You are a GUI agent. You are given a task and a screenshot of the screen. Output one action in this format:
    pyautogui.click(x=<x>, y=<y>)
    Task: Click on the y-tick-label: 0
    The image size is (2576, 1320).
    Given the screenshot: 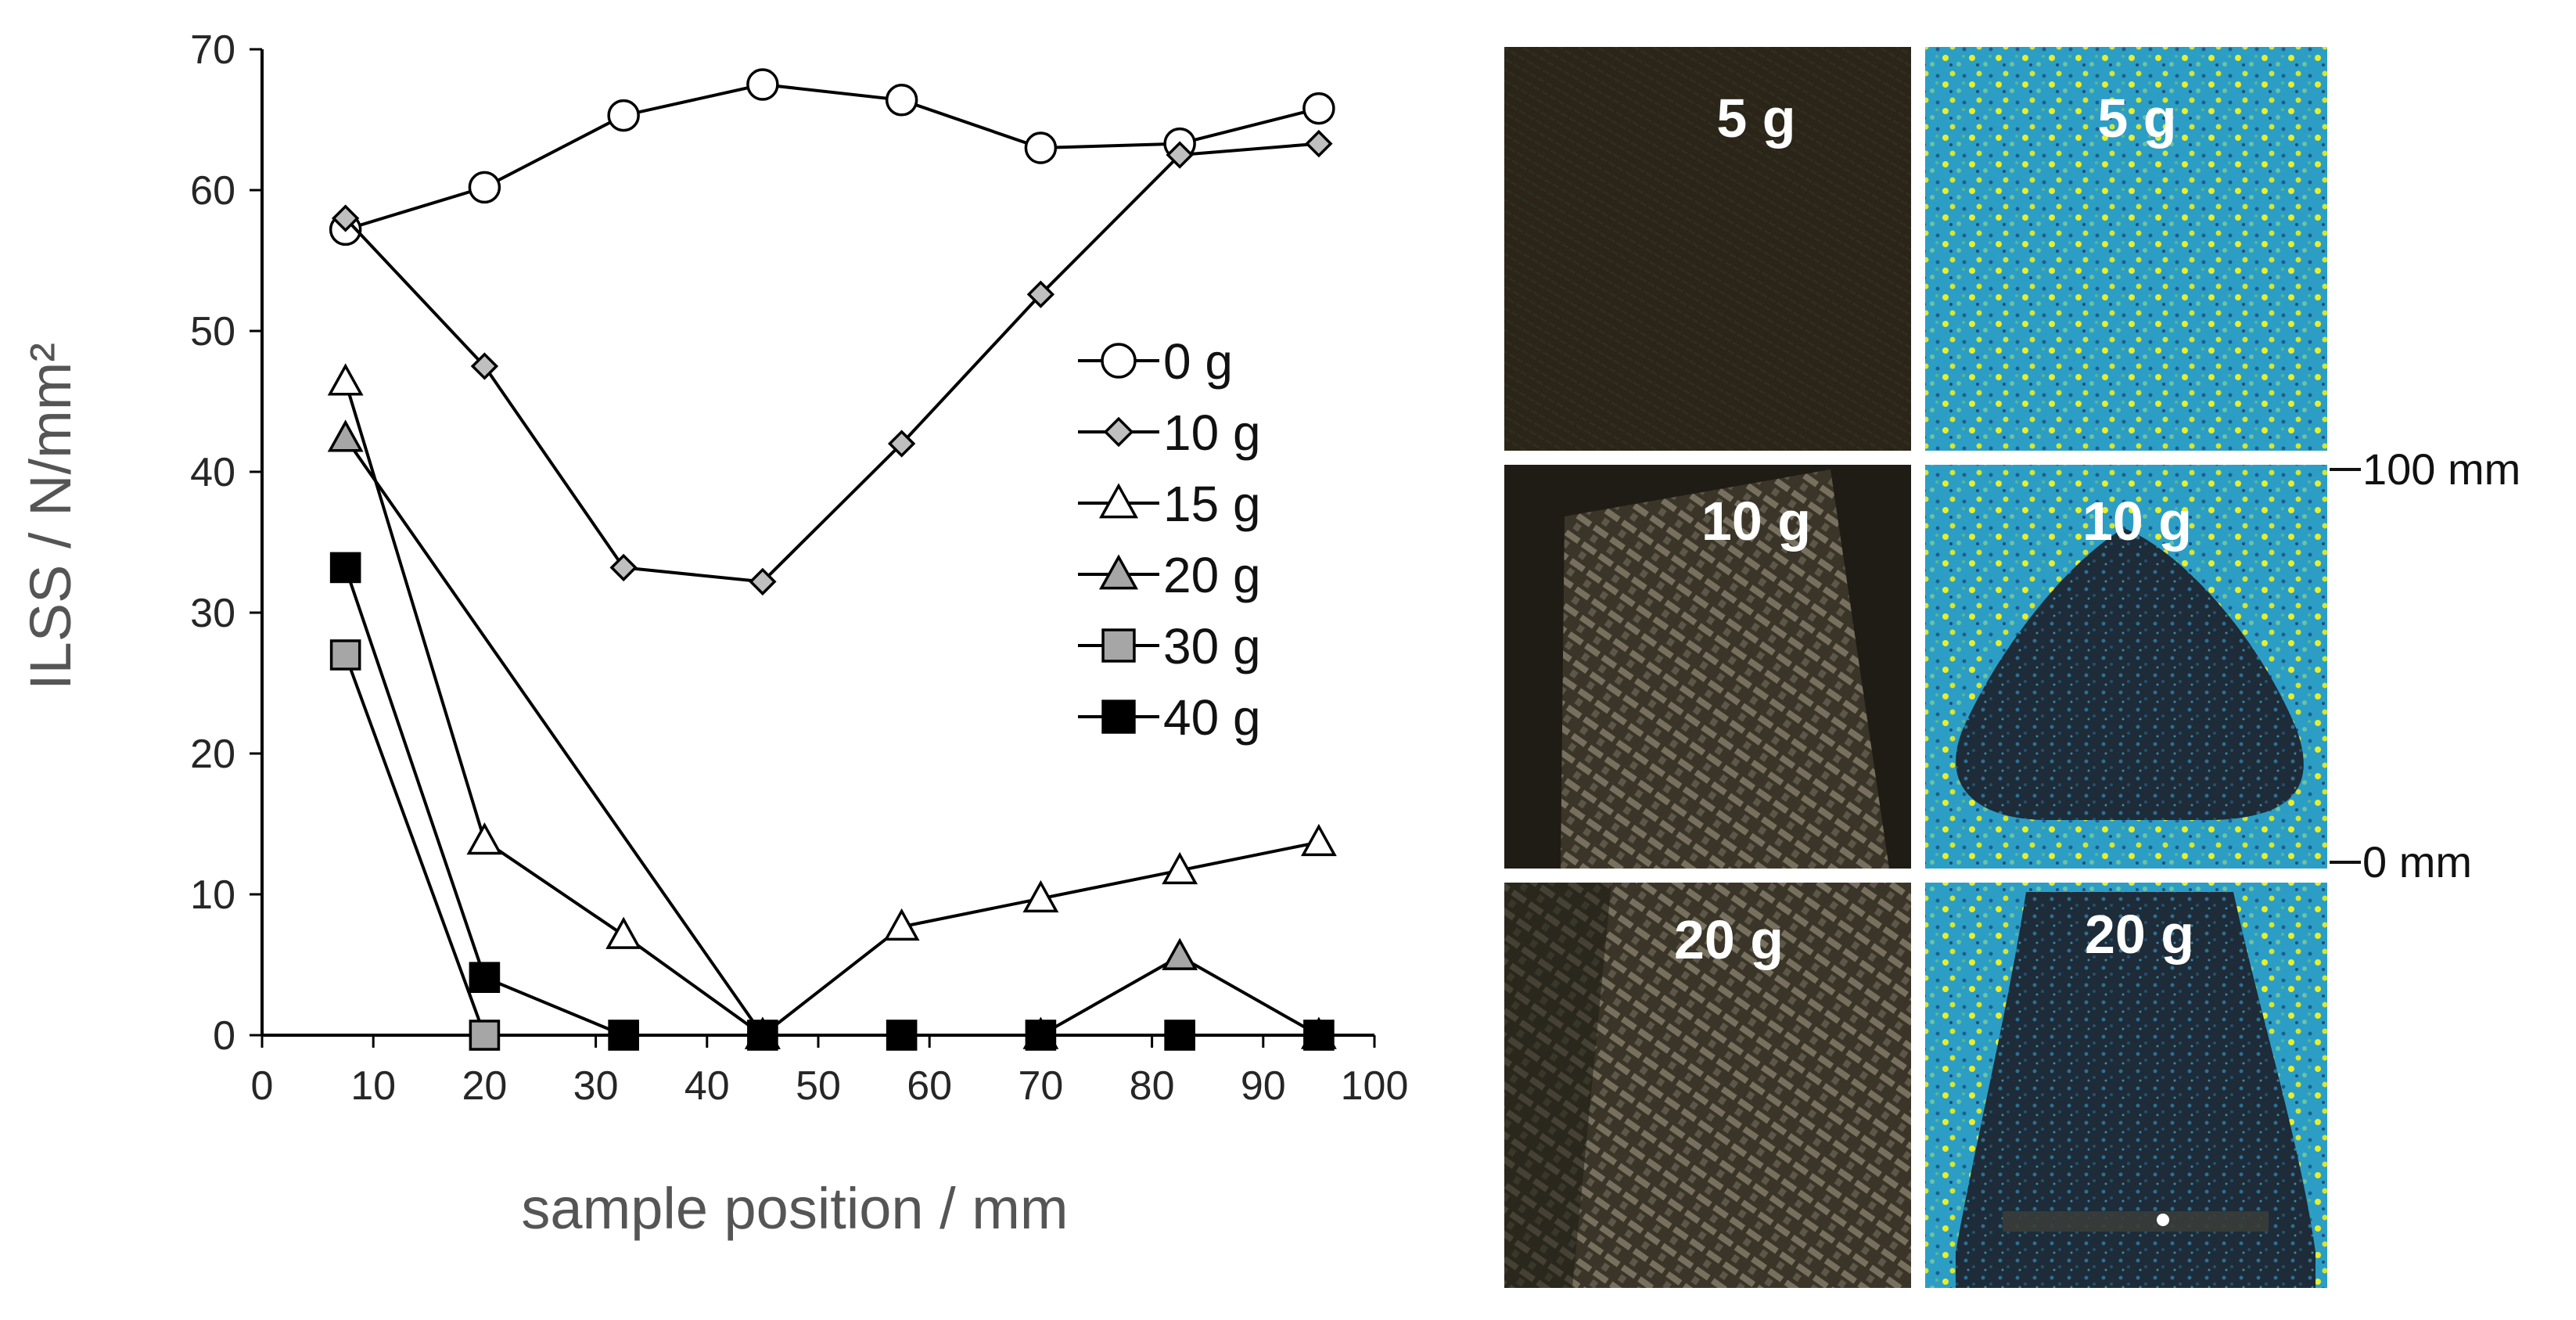 What is the action you would take?
    pyautogui.click(x=224, y=1036)
    